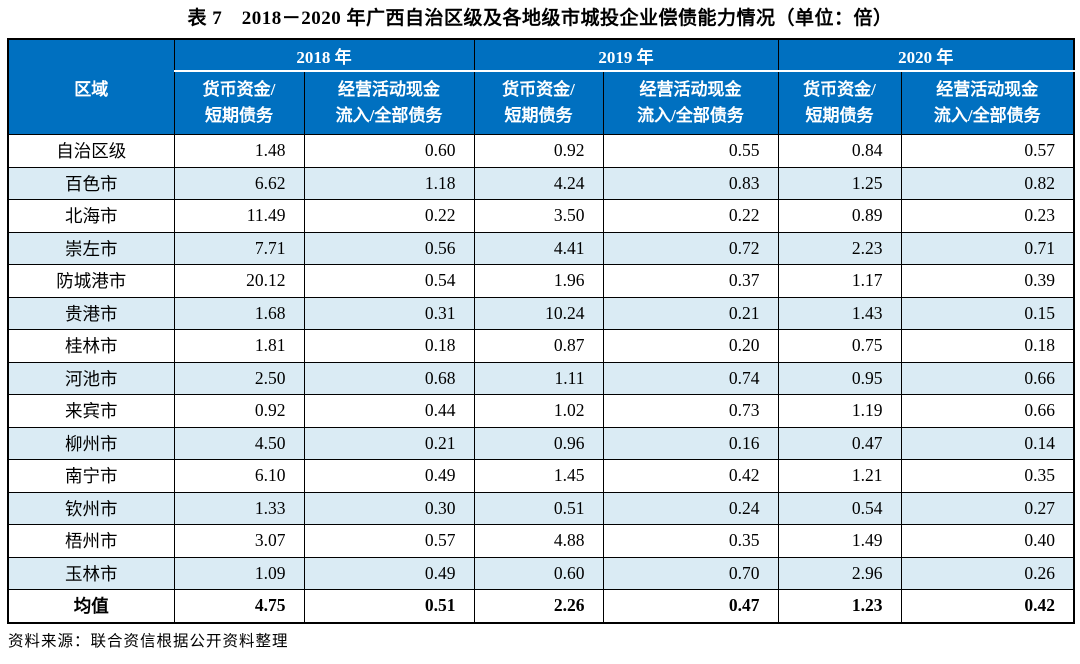 The width and height of the screenshot is (1080, 664). What do you see at coordinates (690, 281) in the screenshot?
I see `value-cell: 0.37` at bounding box center [690, 281].